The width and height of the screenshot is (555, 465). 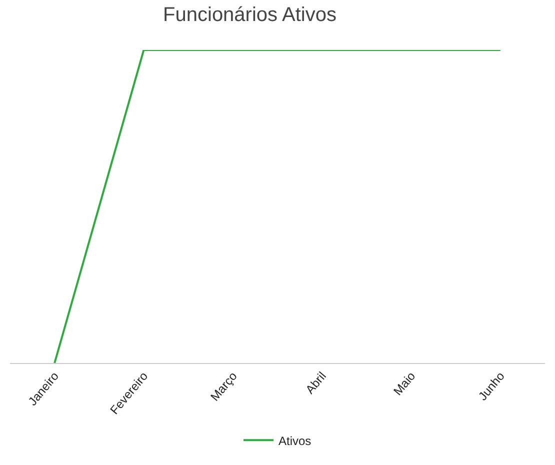 What do you see at coordinates (249, 15) in the screenshot?
I see `chart-title: Funcionários Ativos` at bounding box center [249, 15].